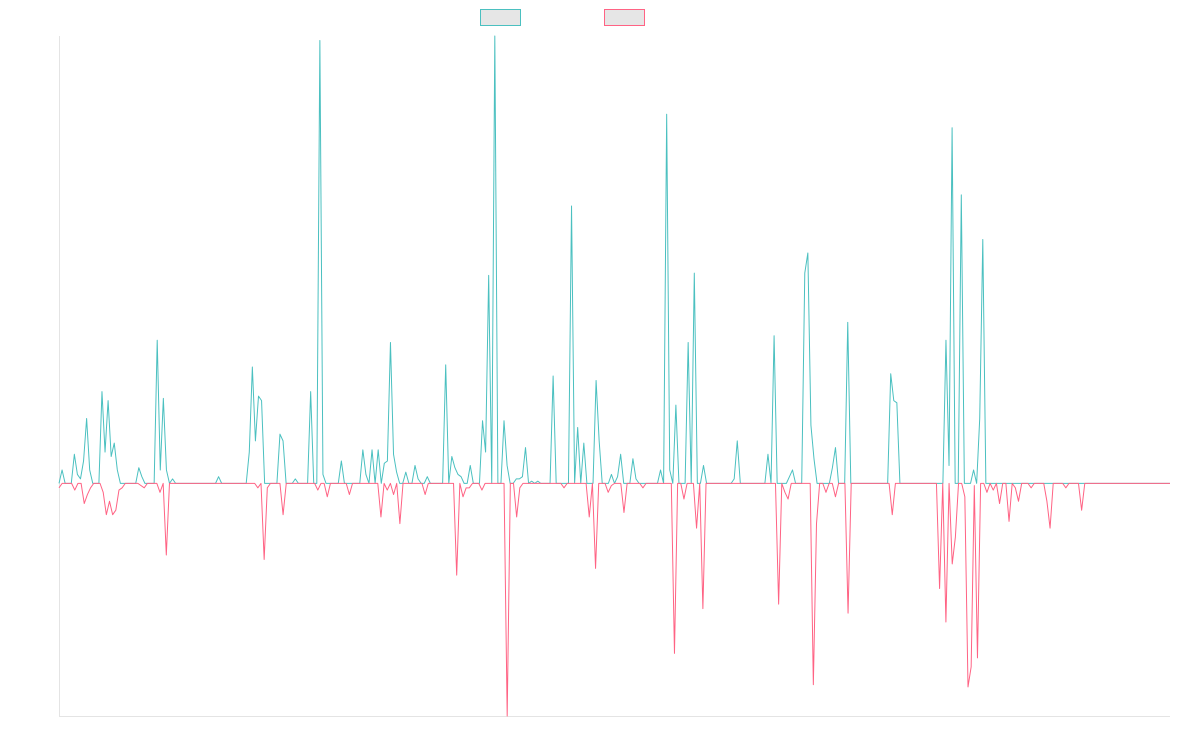 The width and height of the screenshot is (1200, 750). Describe the element at coordinates (562, 17) in the screenshot. I see `legend` at that location.